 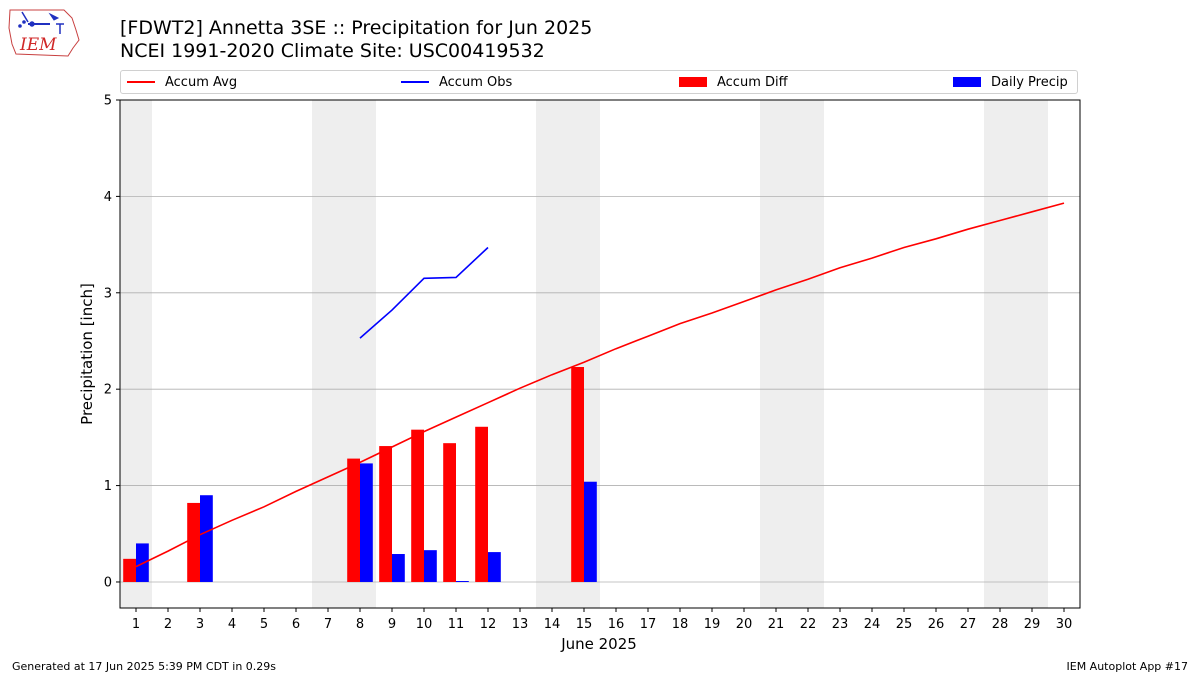 I want to click on x-tick-label-5: 5, so click(x=264, y=624).